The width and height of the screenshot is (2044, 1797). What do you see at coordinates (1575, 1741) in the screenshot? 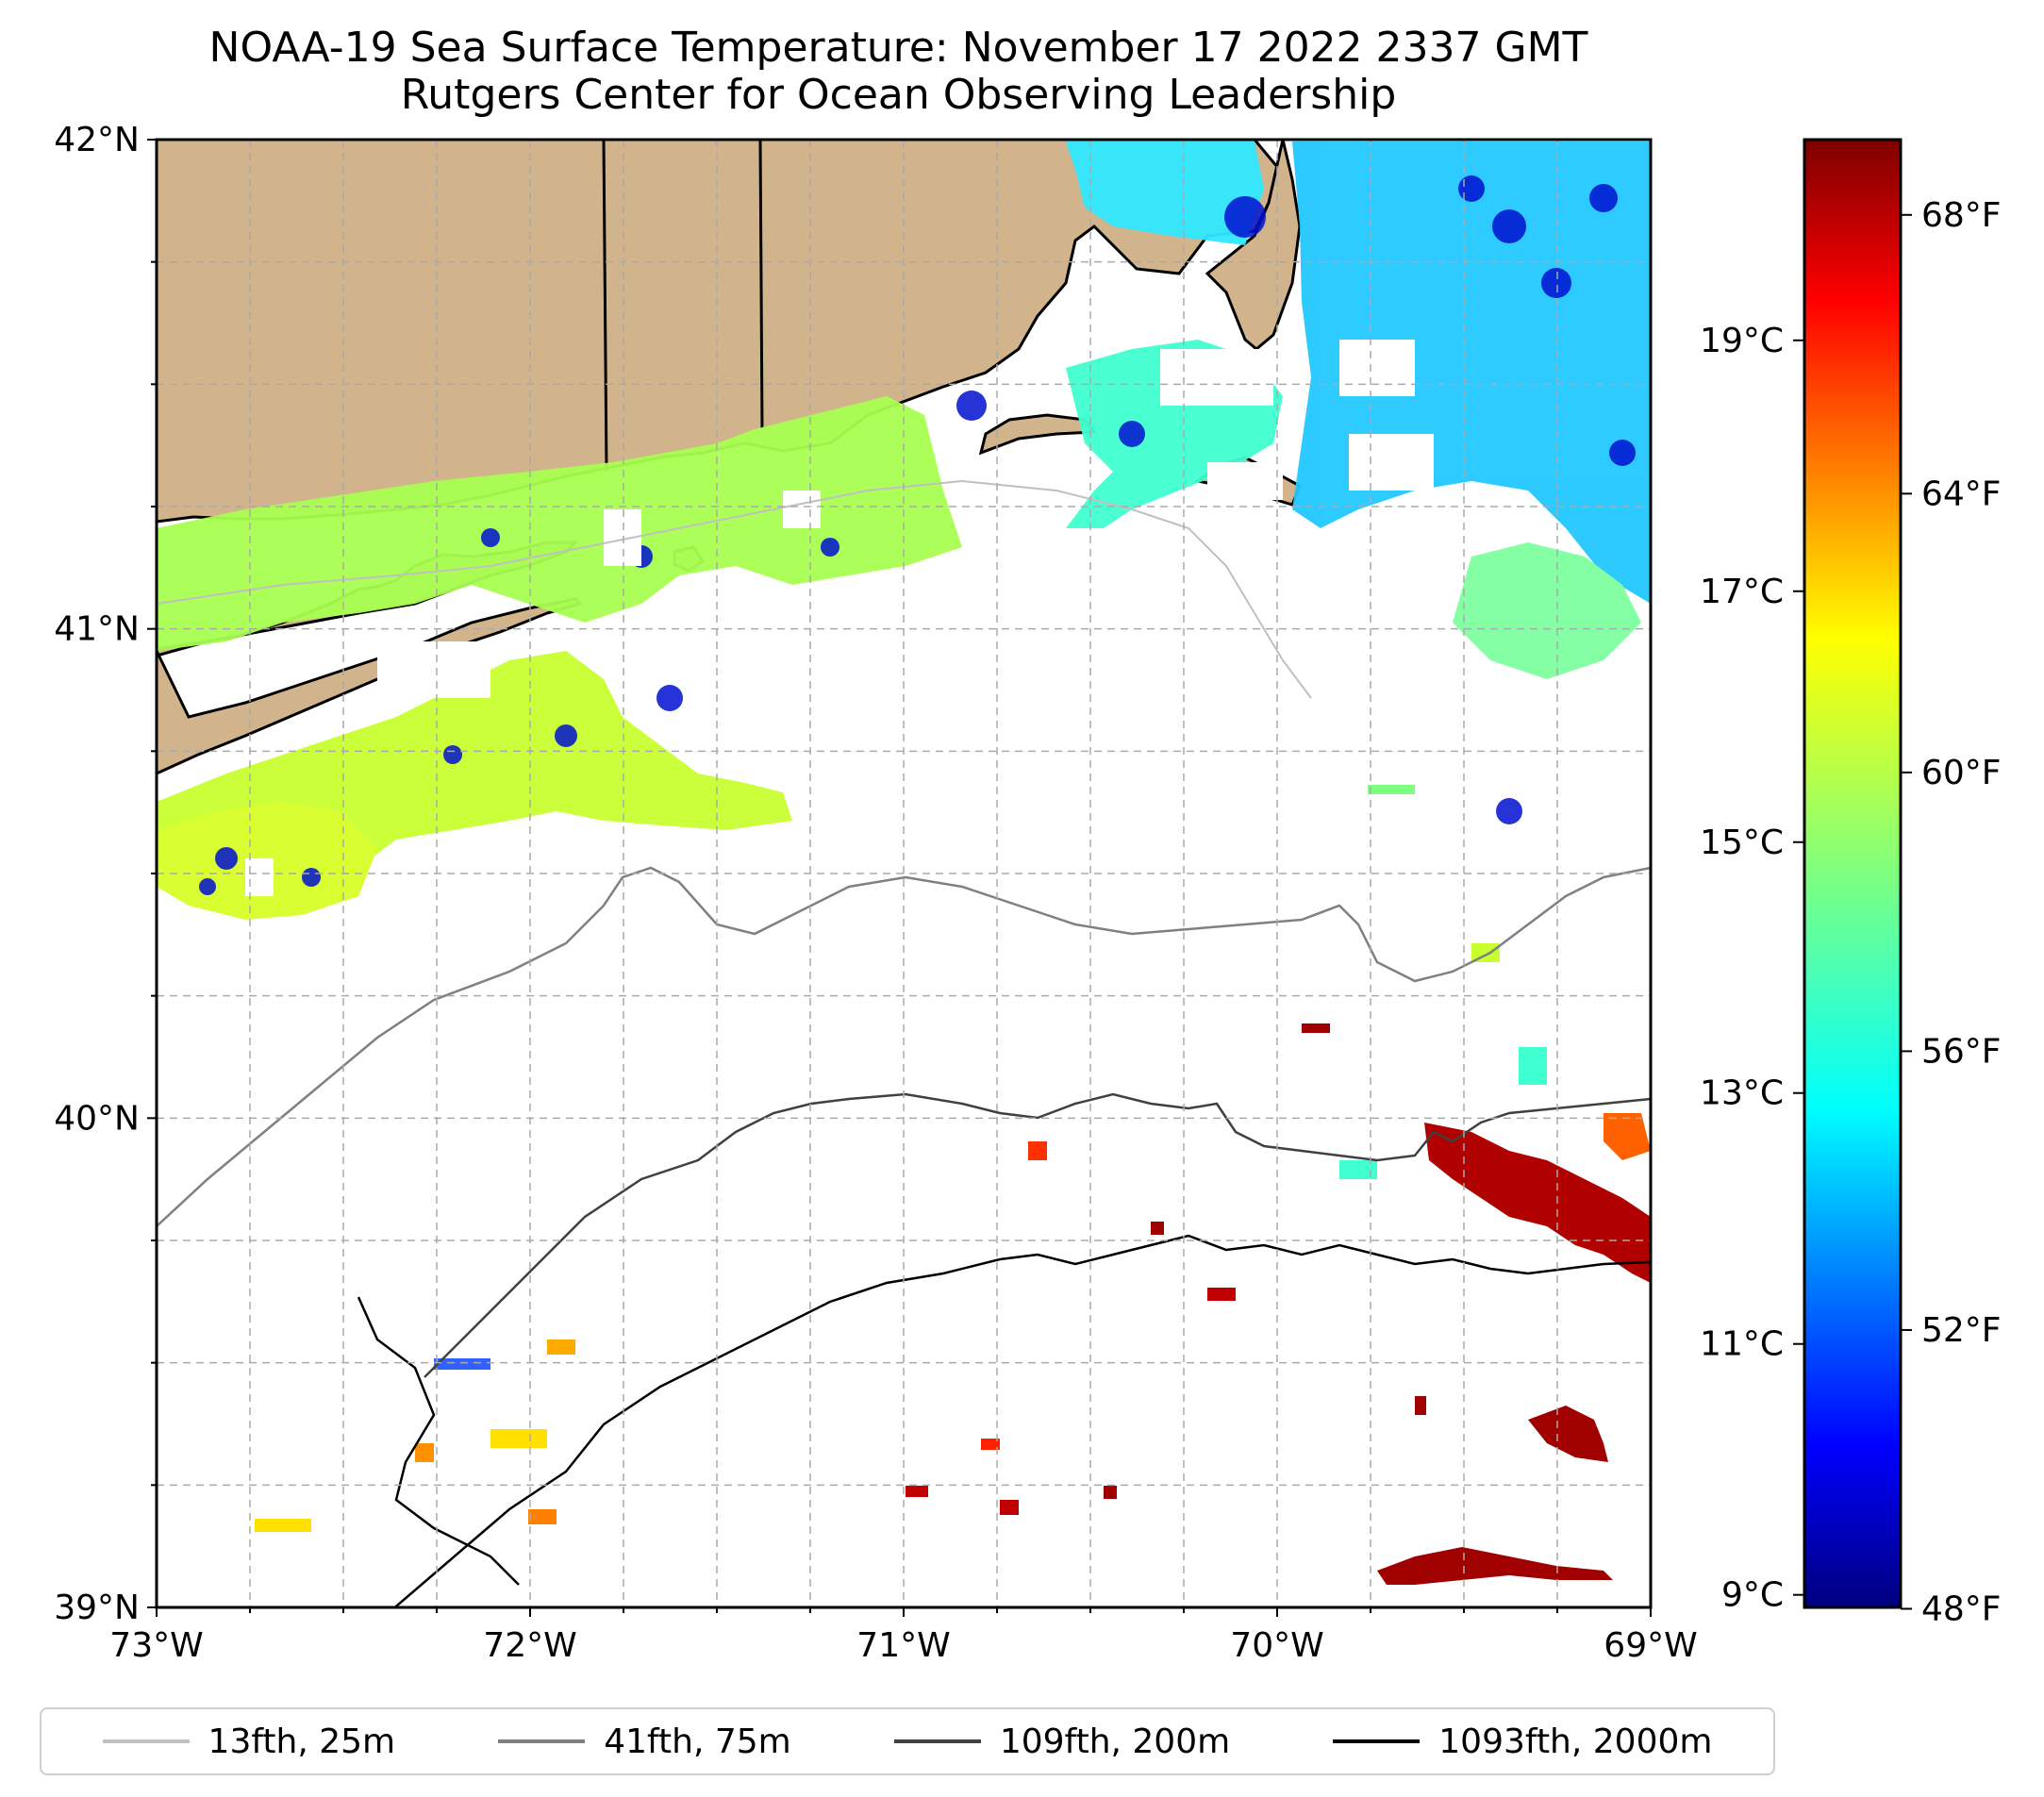
I see `legend-label: 1093fth, 2000m` at bounding box center [1575, 1741].